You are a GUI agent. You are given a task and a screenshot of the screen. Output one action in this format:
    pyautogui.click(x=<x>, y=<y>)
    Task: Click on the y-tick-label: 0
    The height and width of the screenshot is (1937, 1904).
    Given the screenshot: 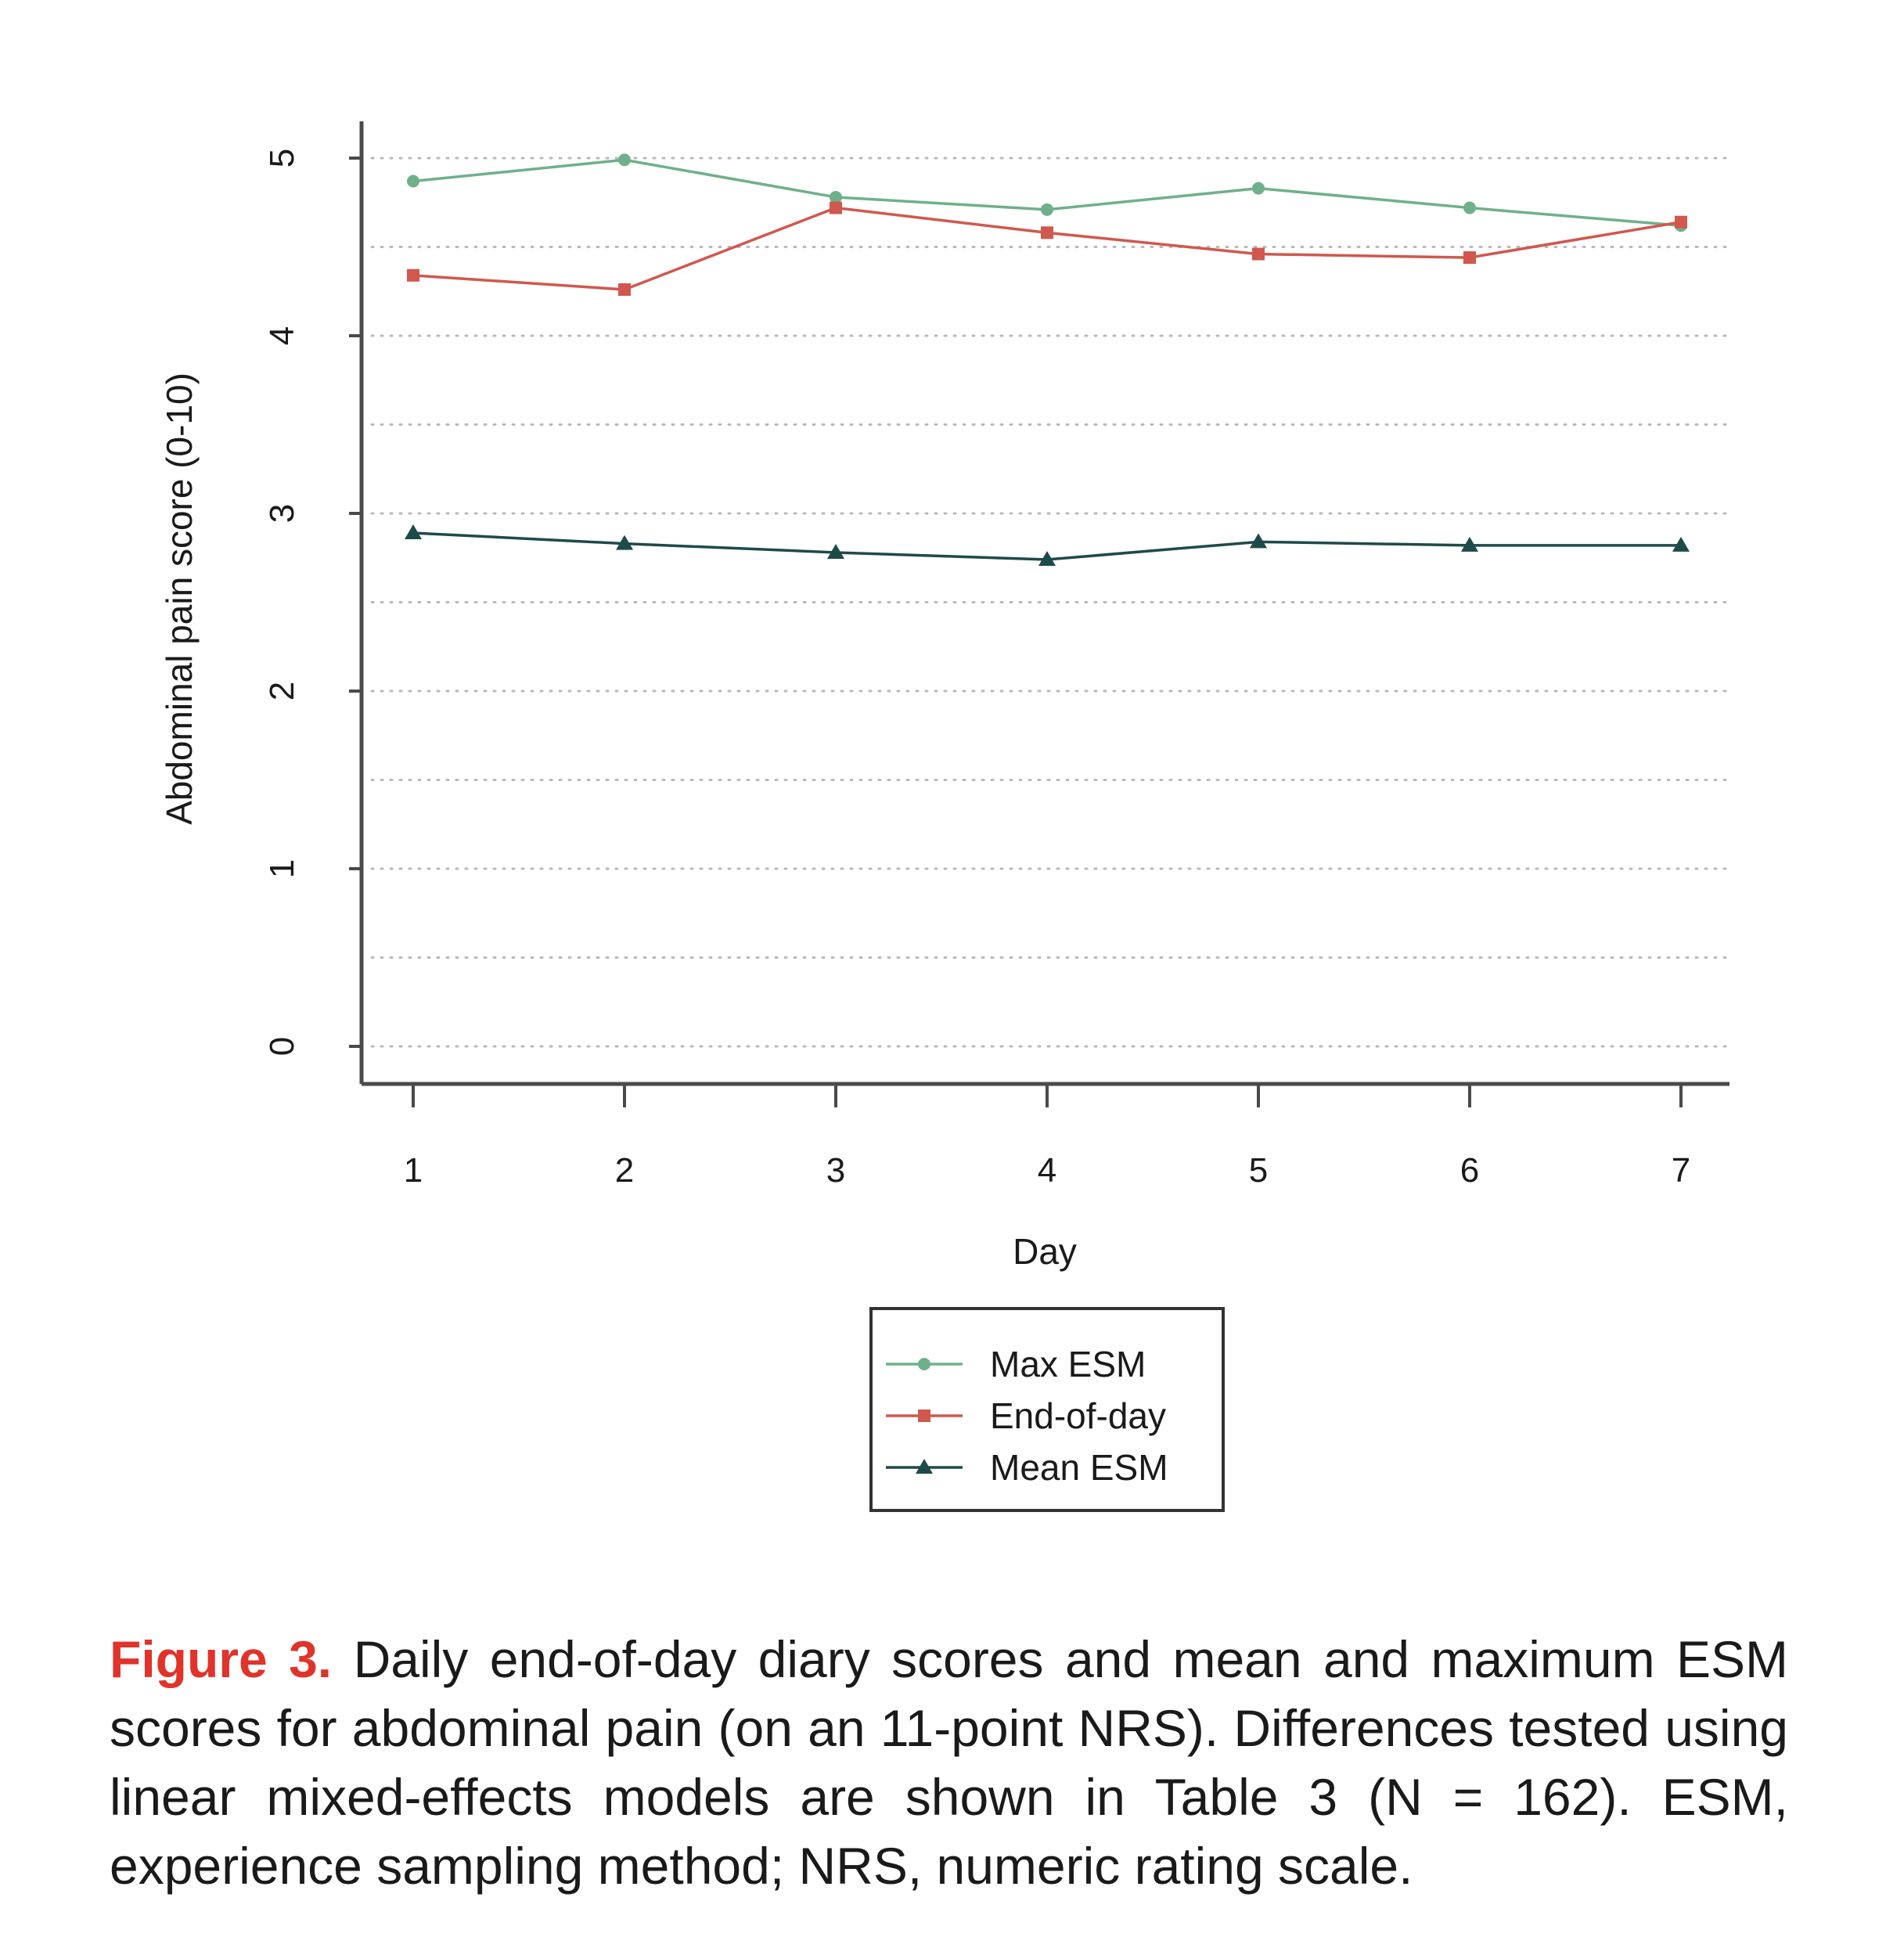 What is the action you would take?
    pyautogui.click(x=282, y=1046)
    